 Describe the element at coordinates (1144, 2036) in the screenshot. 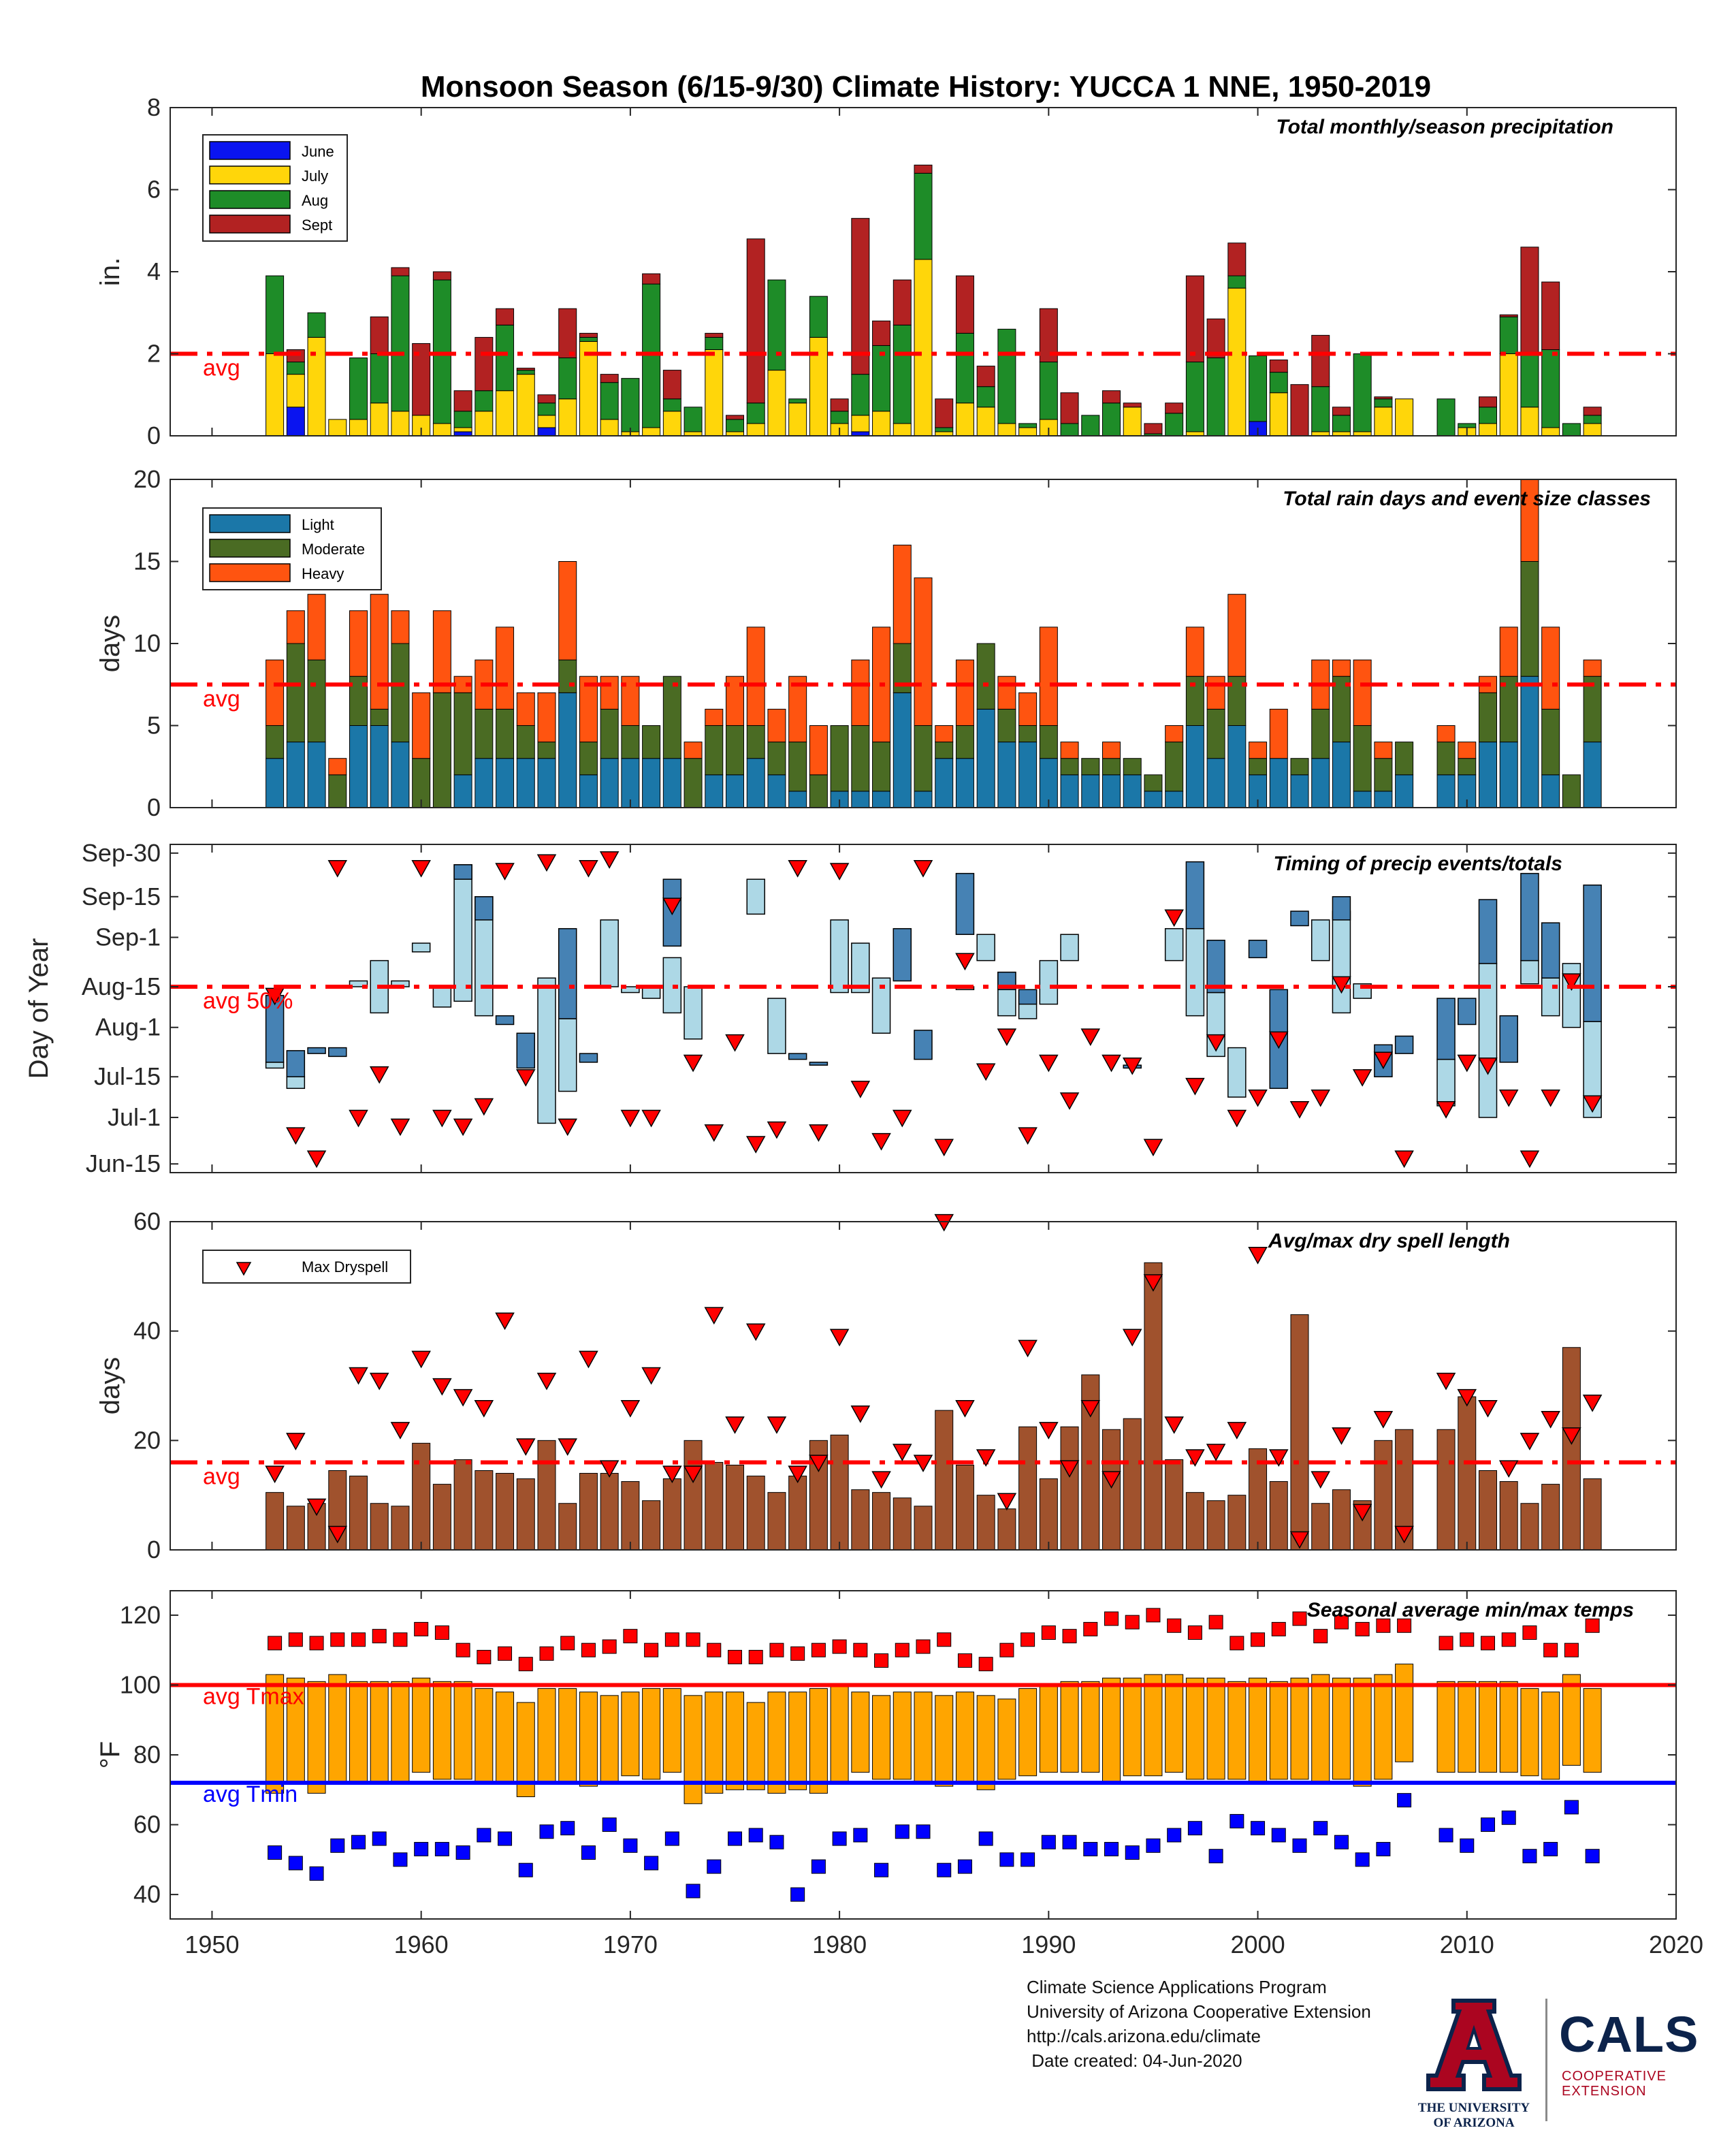

I see `credit-link: http://cals.arizona.edu/climate` at that location.